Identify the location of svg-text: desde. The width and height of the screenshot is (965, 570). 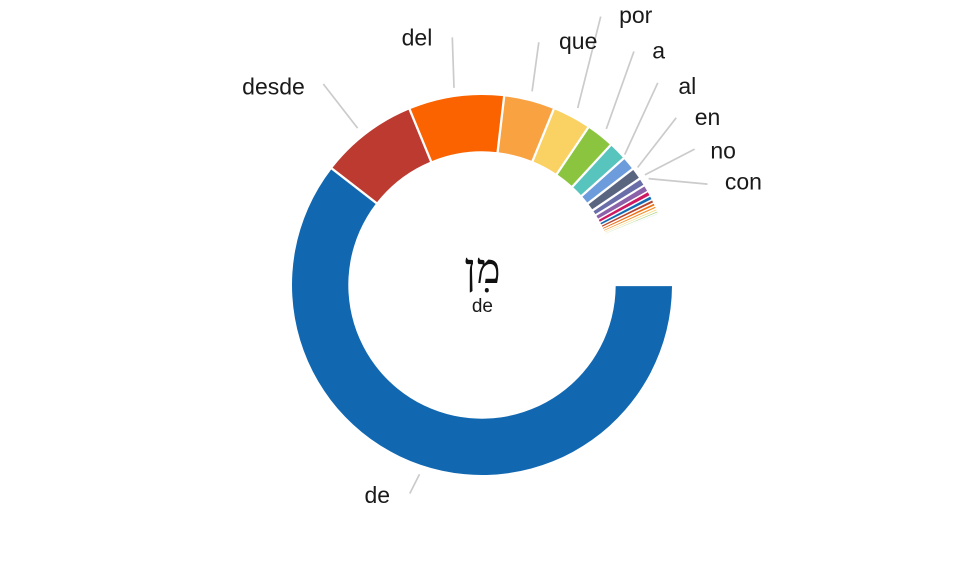
(273, 87).